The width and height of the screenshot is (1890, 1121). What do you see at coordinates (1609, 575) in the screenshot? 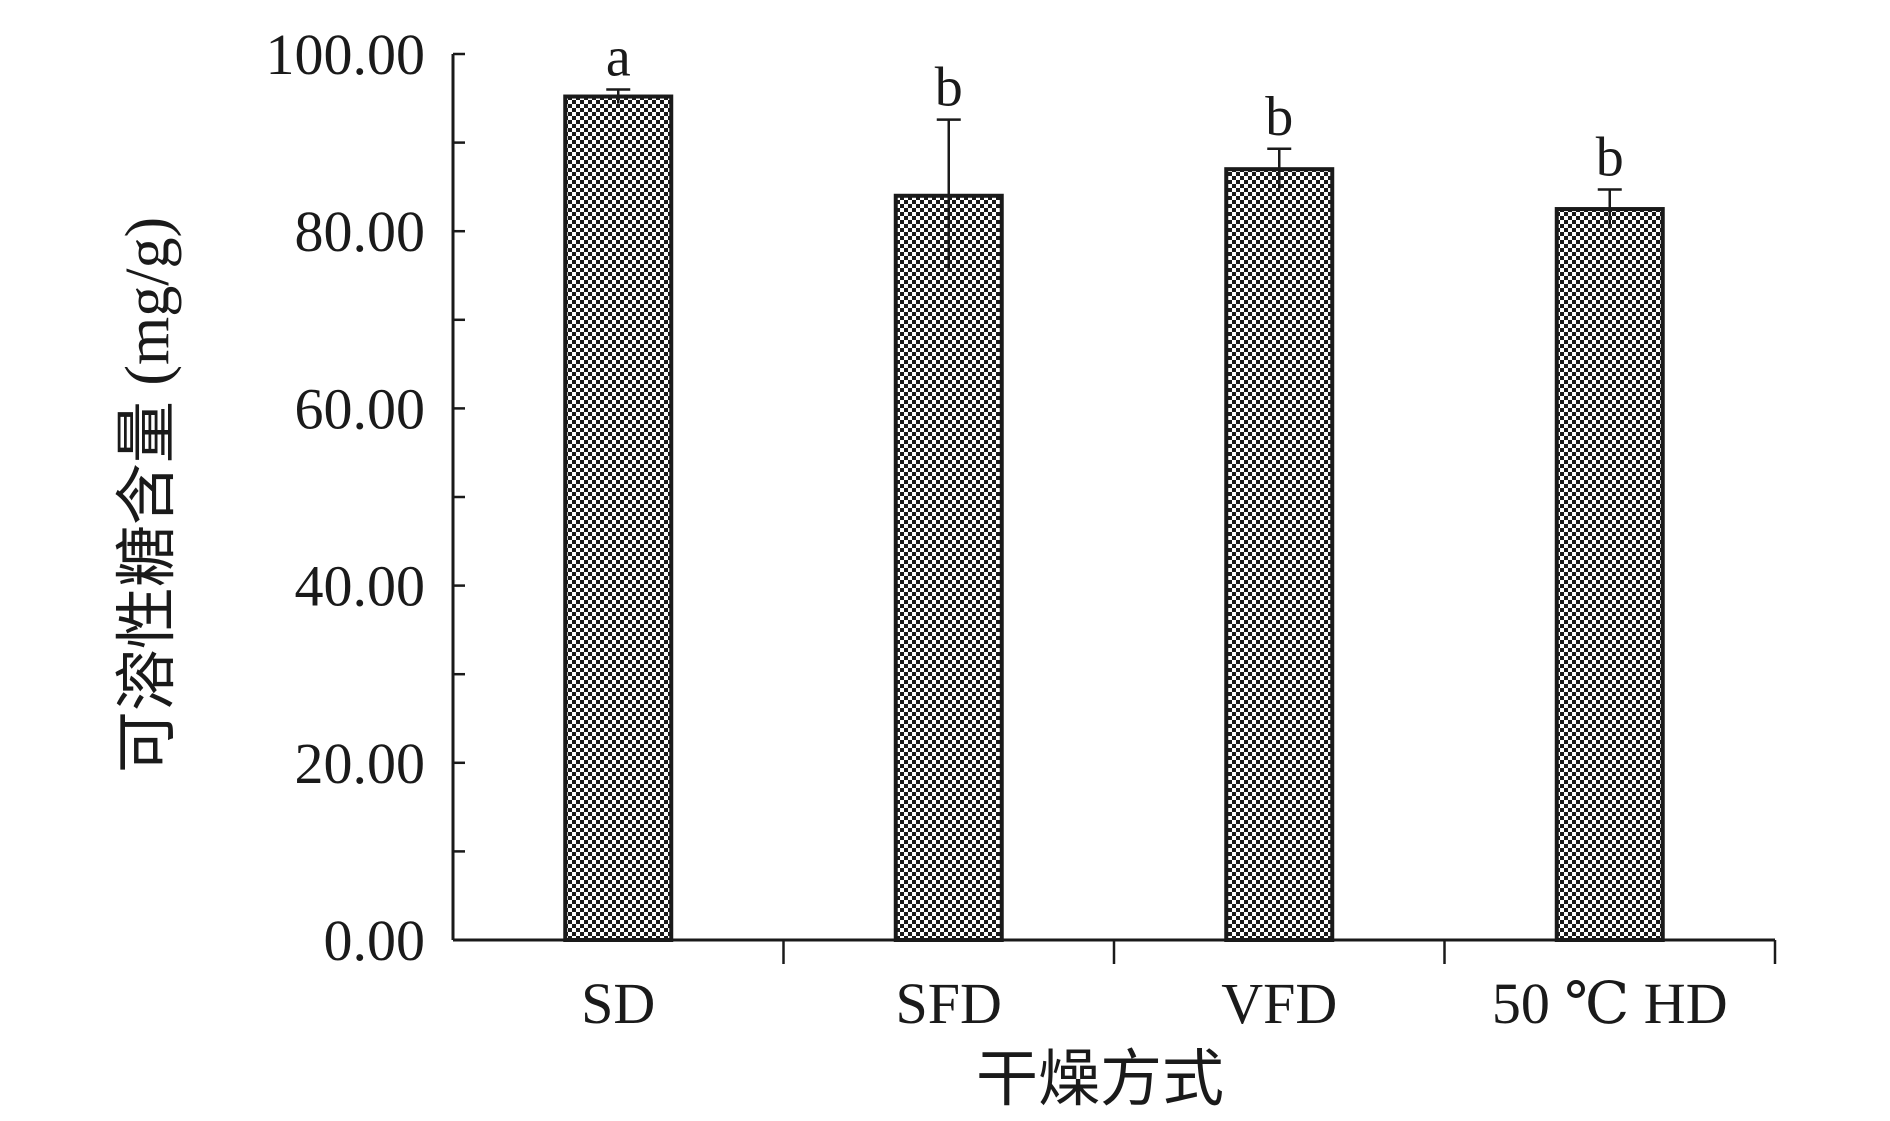
I see `bar-50-hd` at bounding box center [1609, 575].